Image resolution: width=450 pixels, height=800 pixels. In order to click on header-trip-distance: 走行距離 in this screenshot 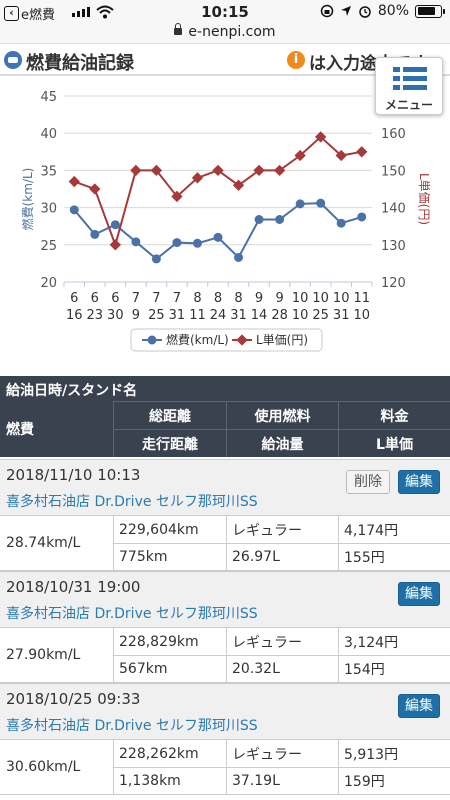, I will do `click(169, 443)`.